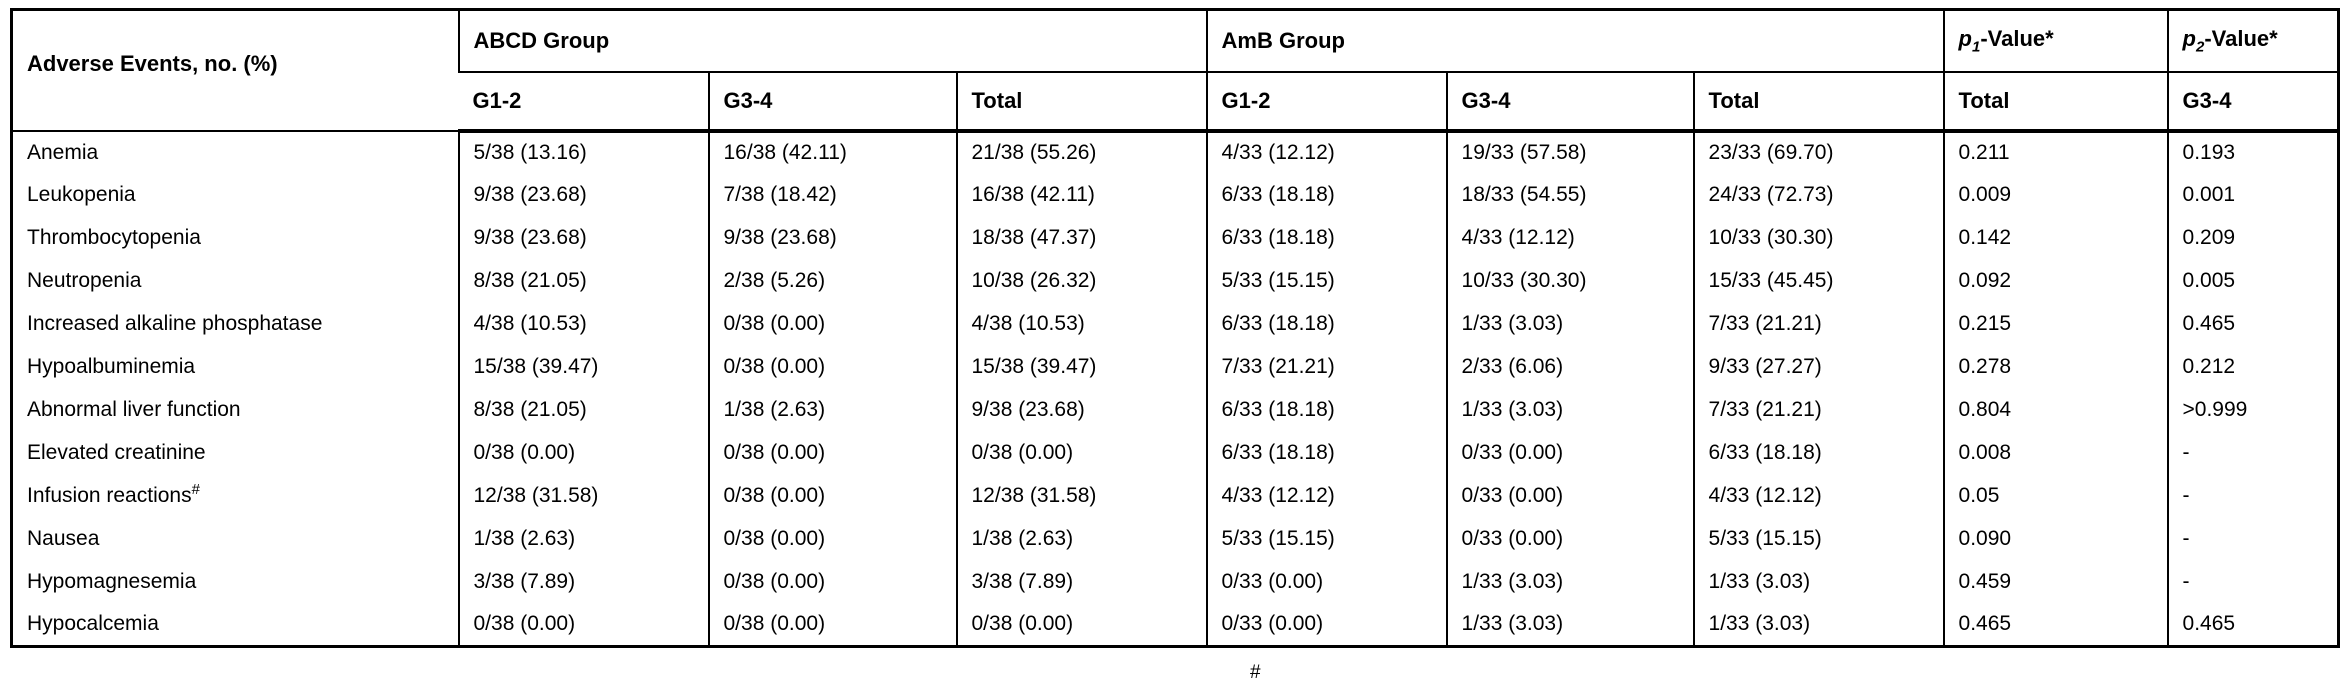 The image size is (2347, 684). Describe the element at coordinates (2055, 453) in the screenshot. I see `data-cell: 0.008` at that location.